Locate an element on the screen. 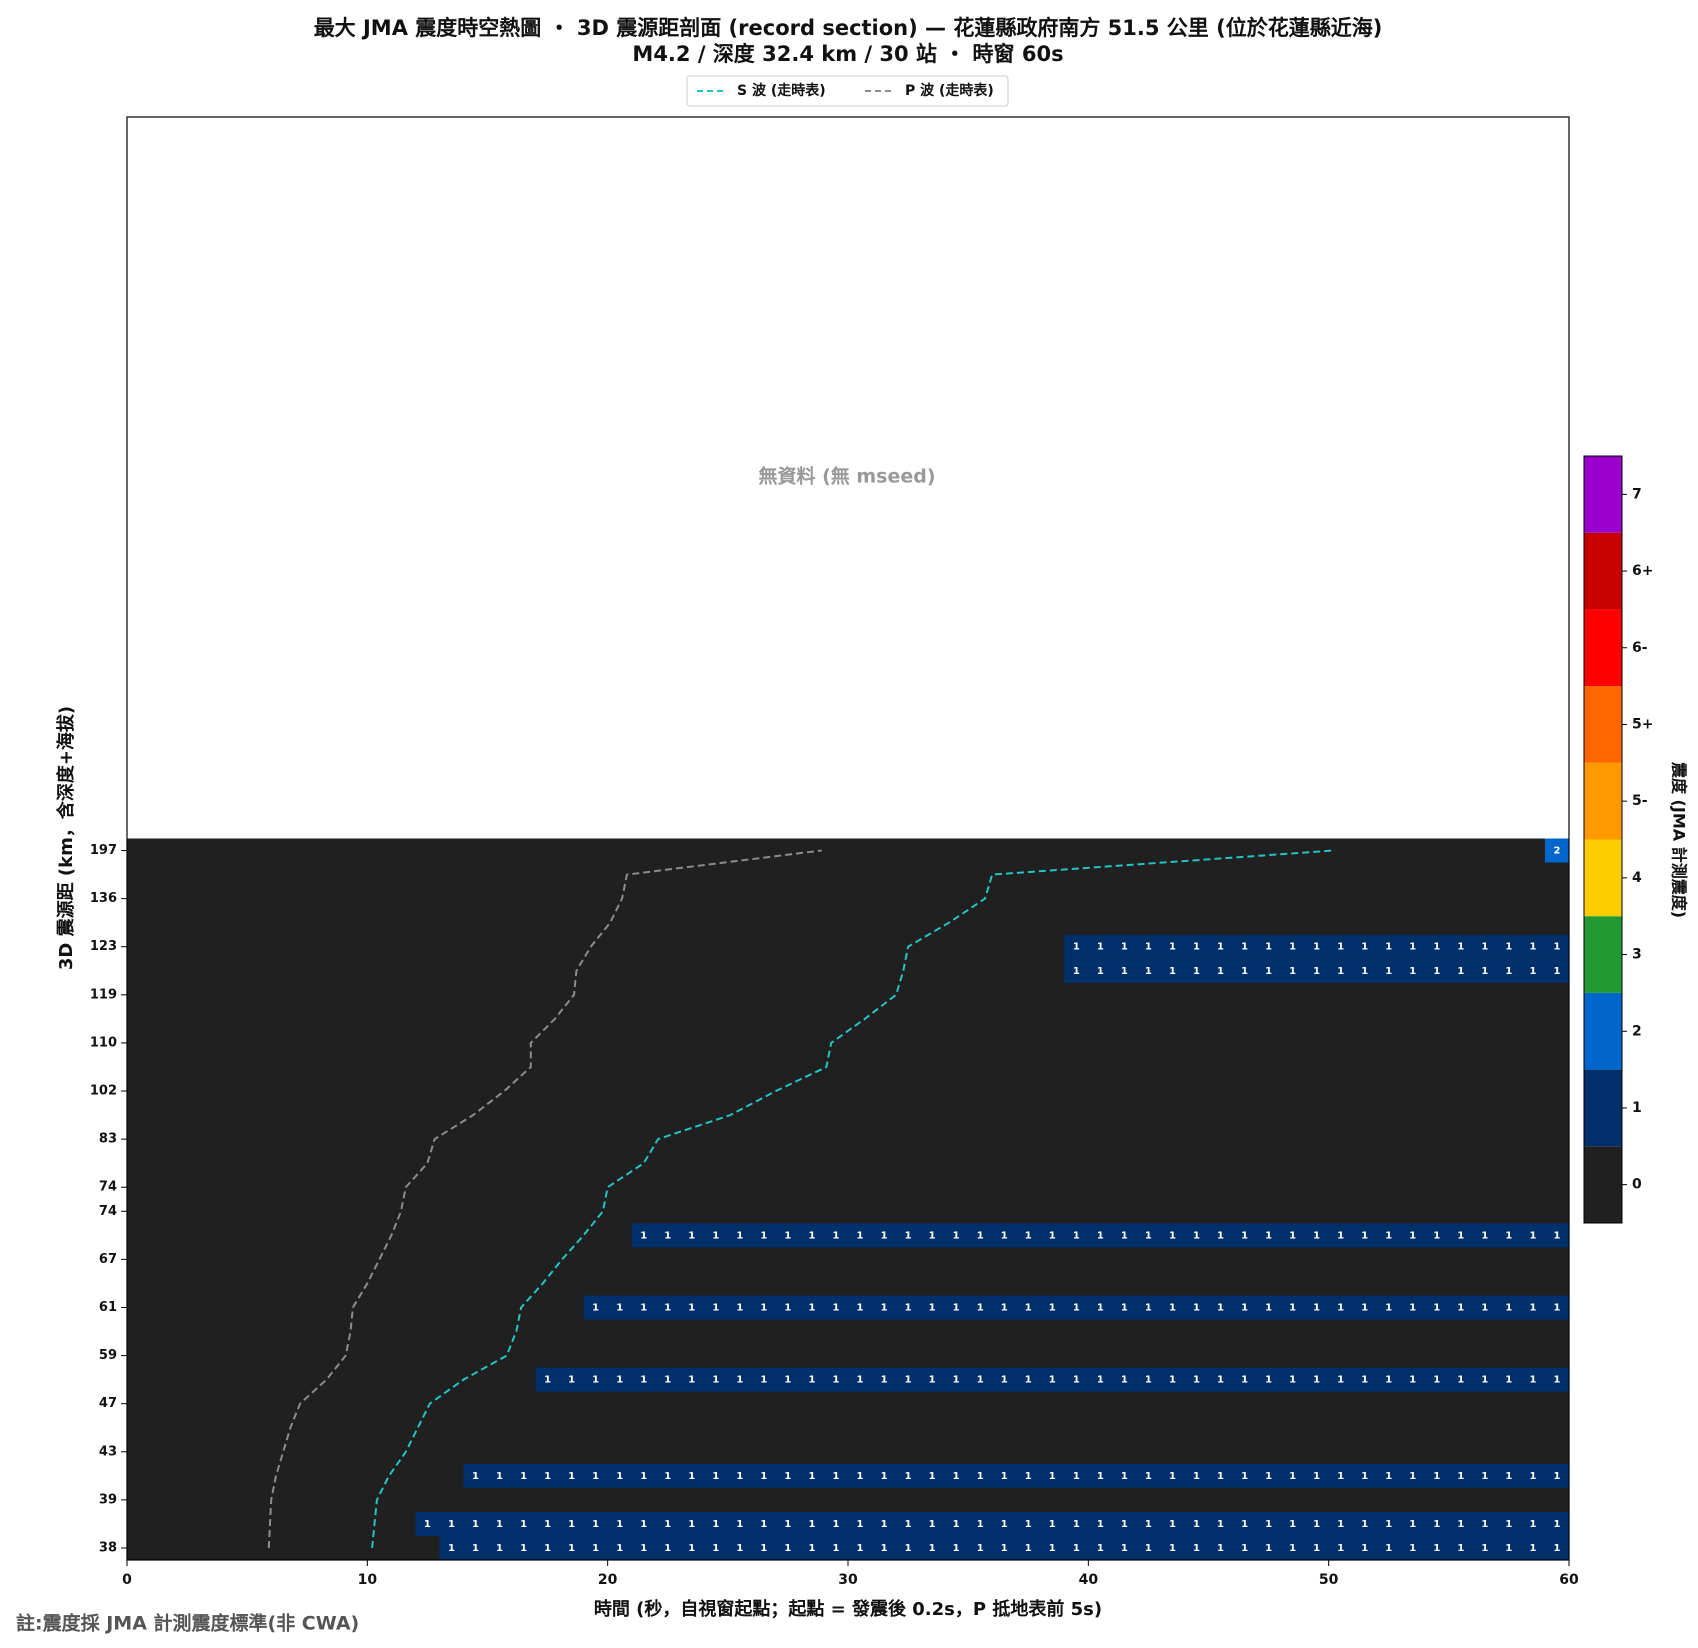  colorbar-tick-label: 2 is located at coordinates (1637, 1031).